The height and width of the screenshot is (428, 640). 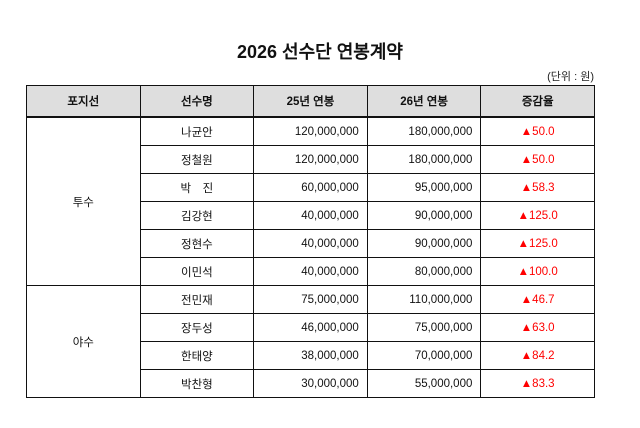 What do you see at coordinates (320, 52) in the screenshot?
I see `page-title: 2026 선수단 연봉계약` at bounding box center [320, 52].